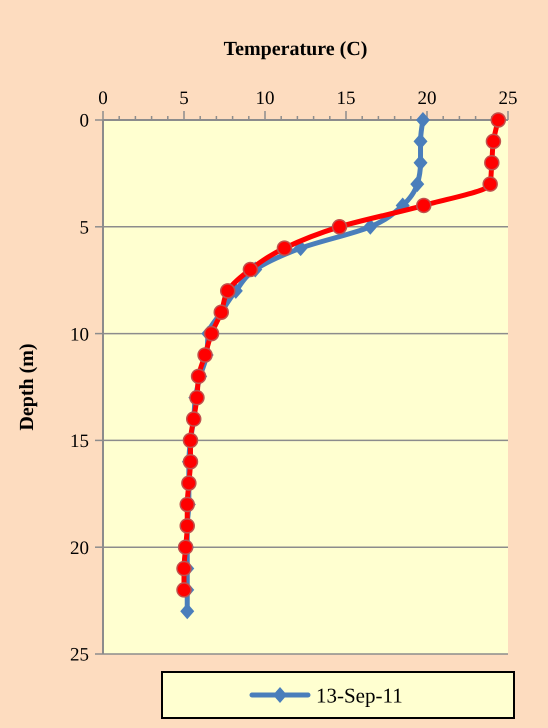  Describe the element at coordinates (184, 98) in the screenshot. I see `x-tick-label: 5` at that location.